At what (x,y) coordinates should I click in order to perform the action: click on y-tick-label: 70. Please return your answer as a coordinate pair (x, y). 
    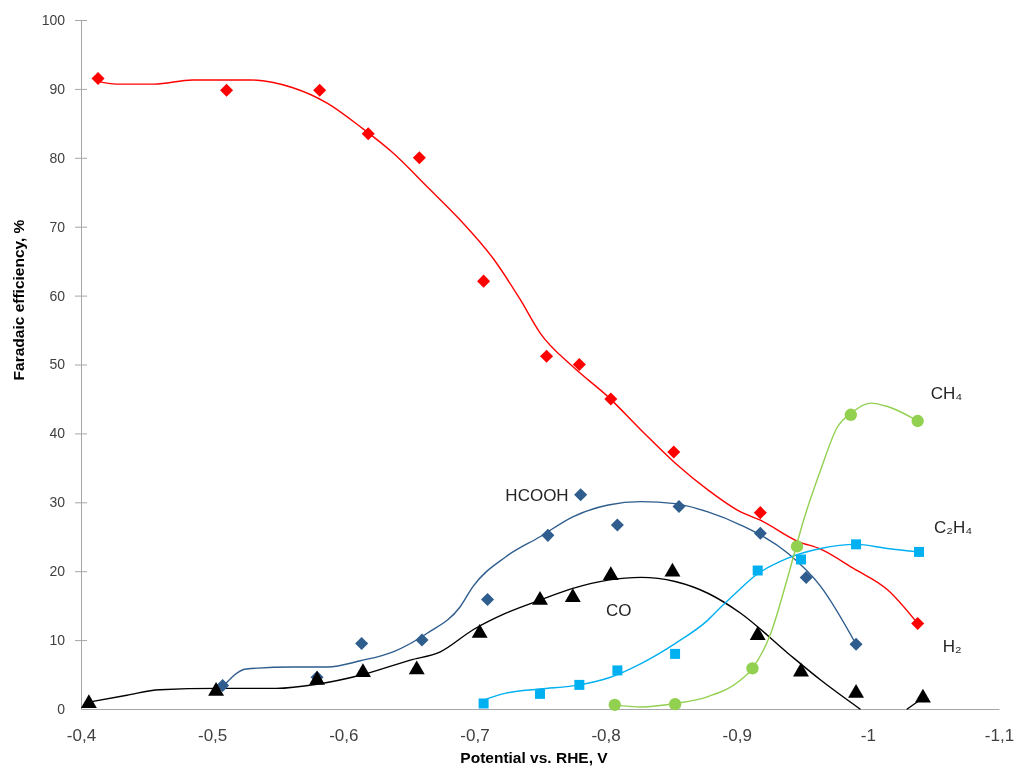
    Looking at the image, I should click on (57, 226).